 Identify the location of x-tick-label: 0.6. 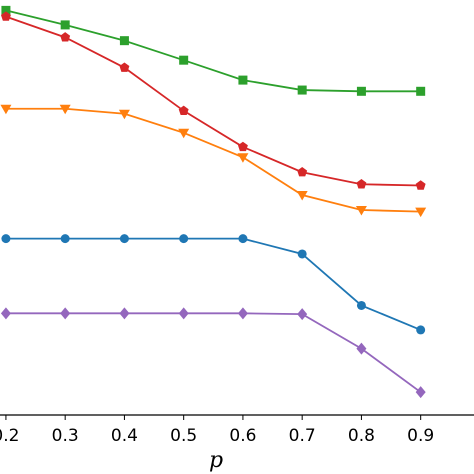
(242, 436).